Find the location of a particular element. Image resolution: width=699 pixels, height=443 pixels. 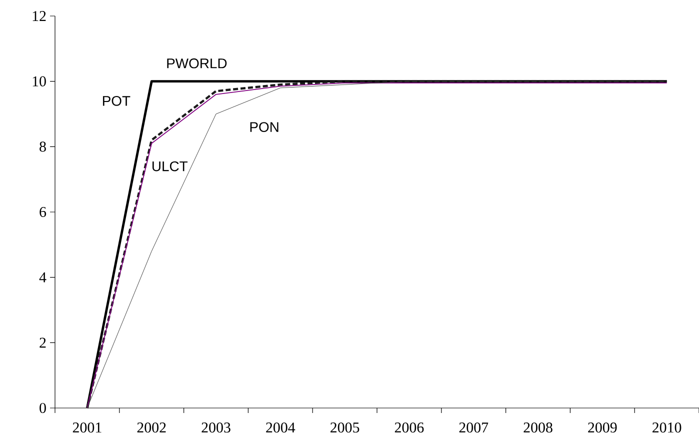

x-tick-label: 2007 is located at coordinates (473, 427).